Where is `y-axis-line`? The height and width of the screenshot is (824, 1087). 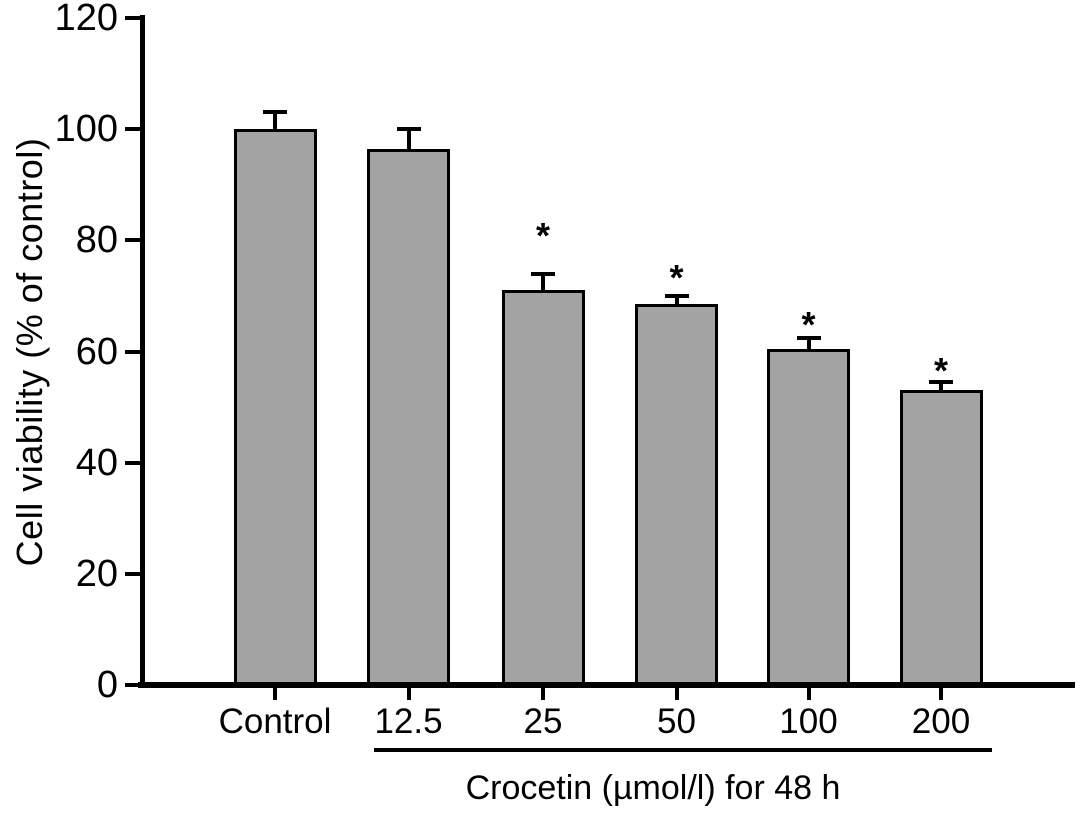
y-axis-line is located at coordinates (142, 351).